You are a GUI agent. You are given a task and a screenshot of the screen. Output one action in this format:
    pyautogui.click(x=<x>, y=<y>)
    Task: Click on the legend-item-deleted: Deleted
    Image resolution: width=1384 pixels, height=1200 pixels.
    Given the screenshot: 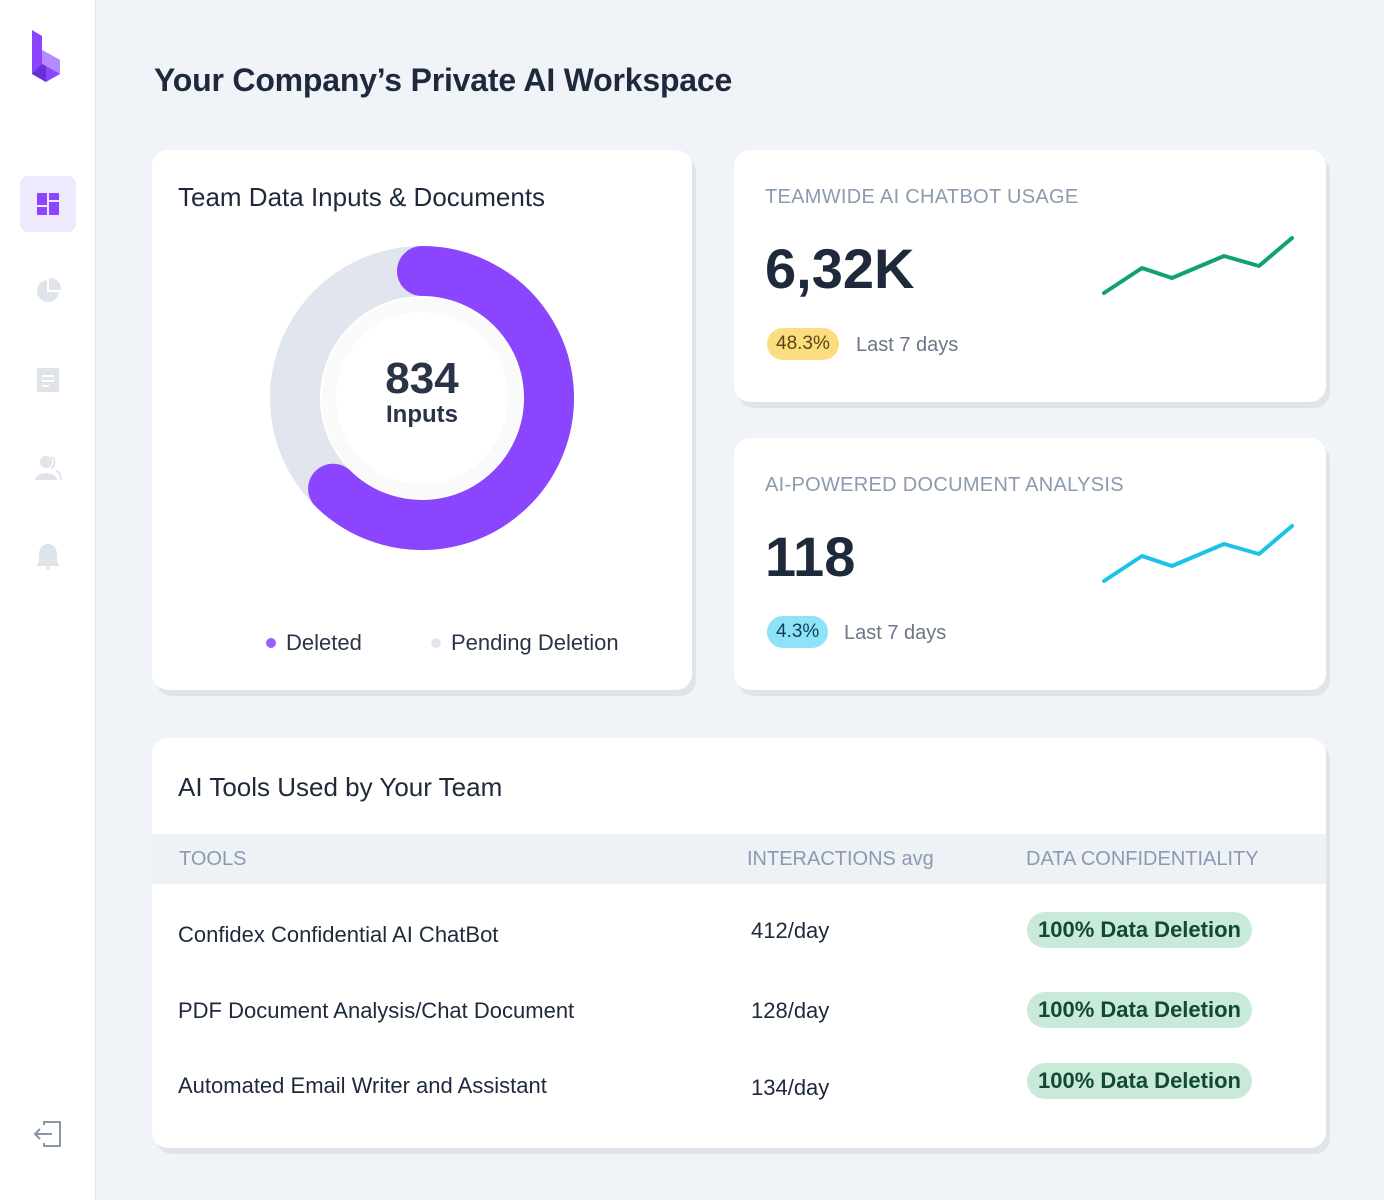 What is the action you would take?
    pyautogui.click(x=314, y=643)
    